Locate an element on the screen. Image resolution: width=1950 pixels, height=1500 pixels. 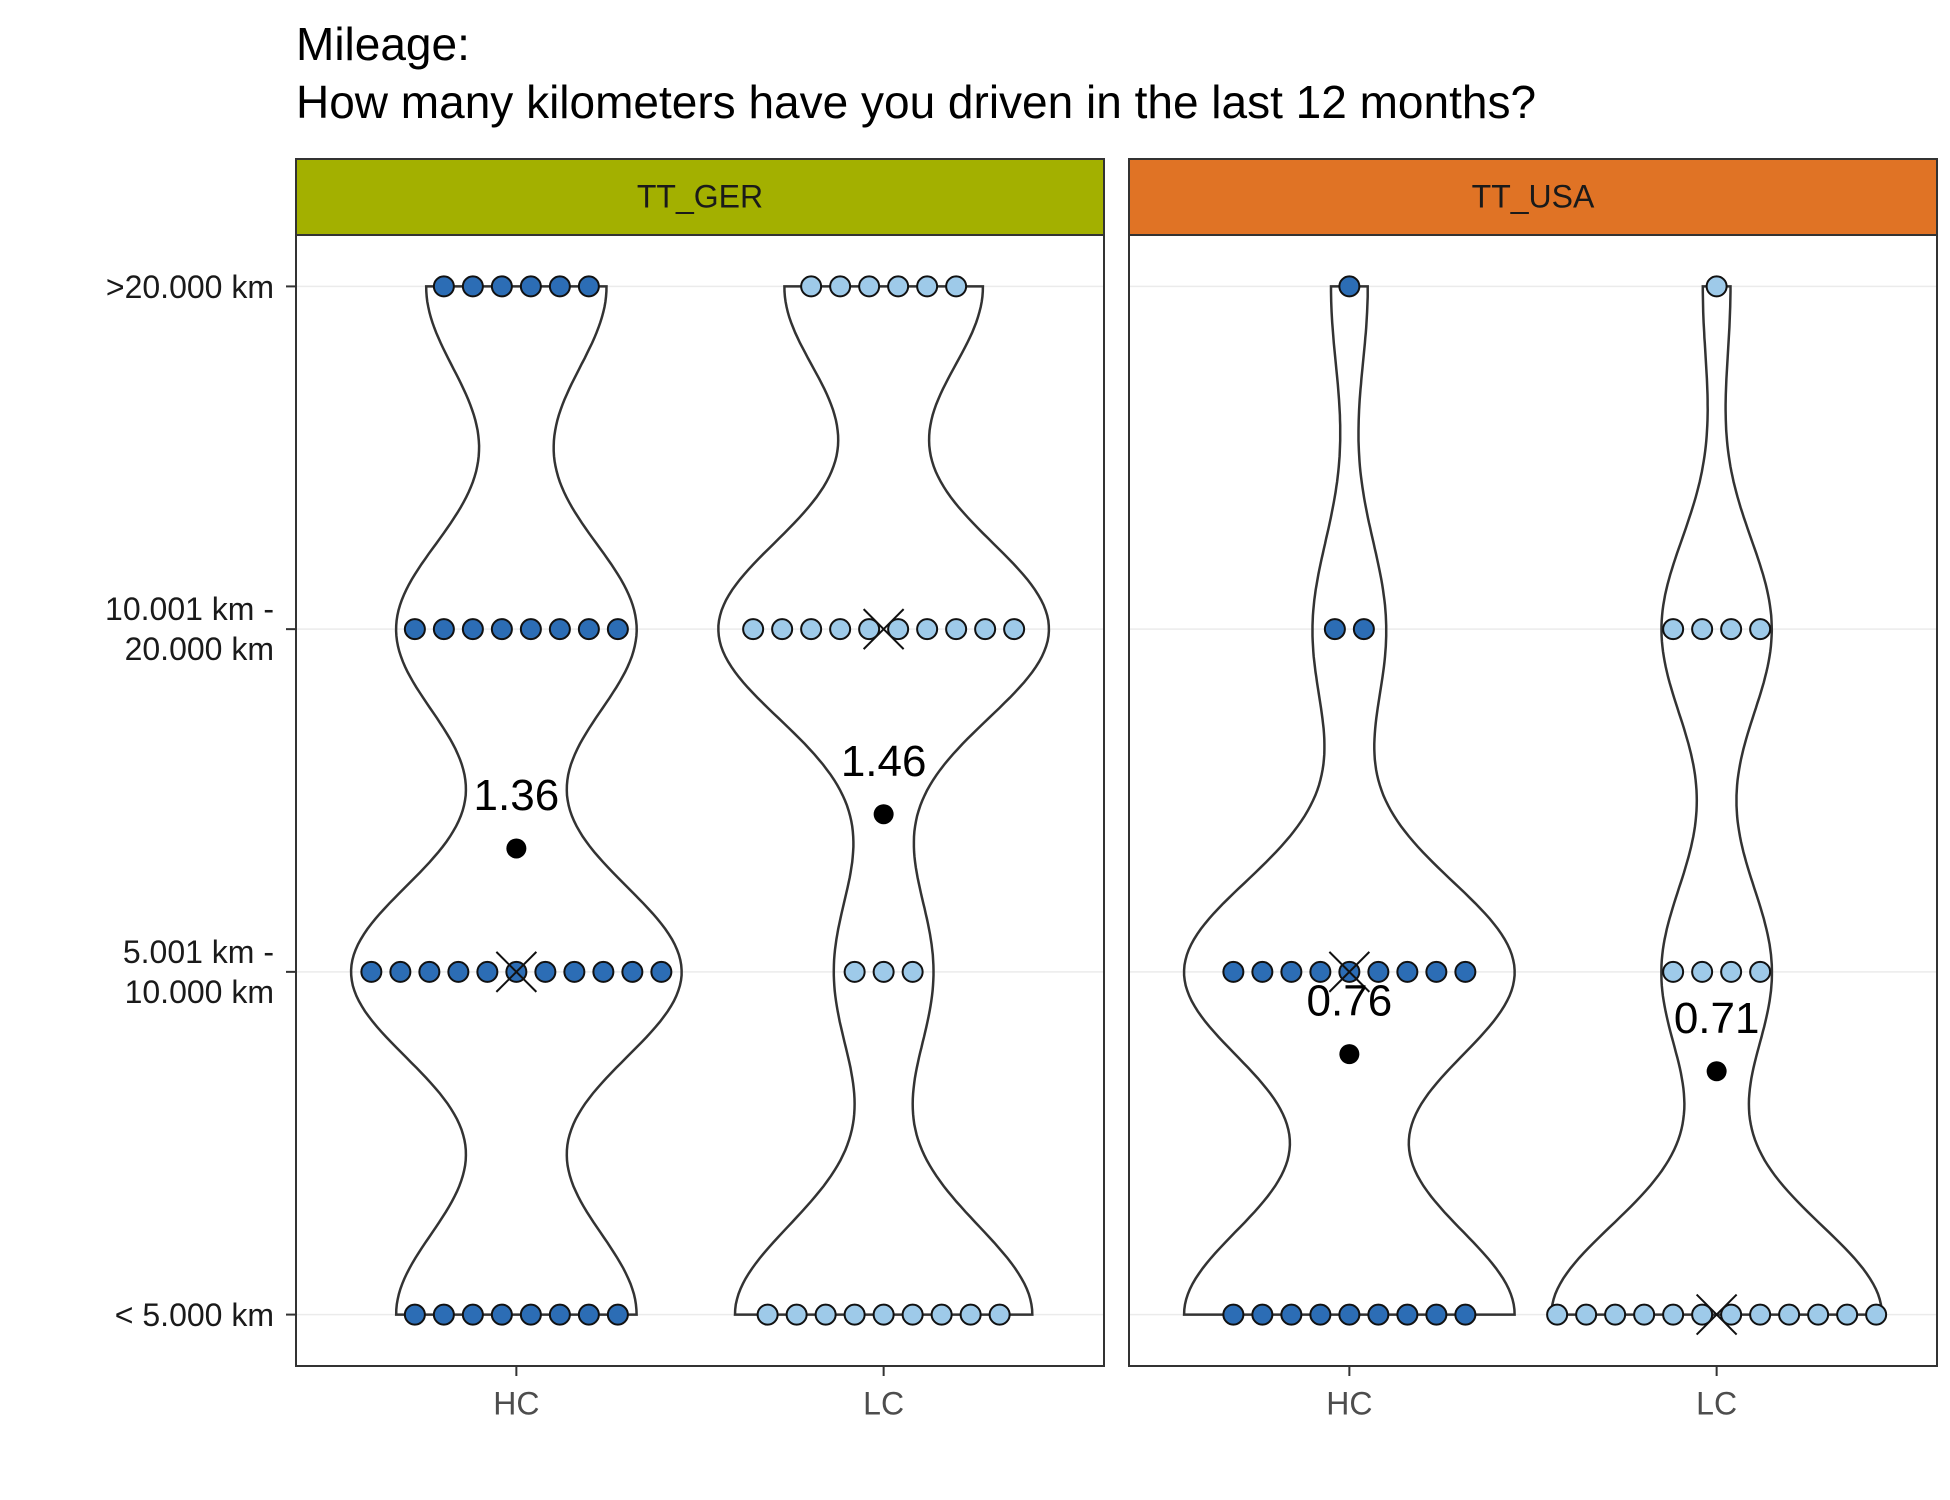
median-cross is located at coordinates (1349, 972).